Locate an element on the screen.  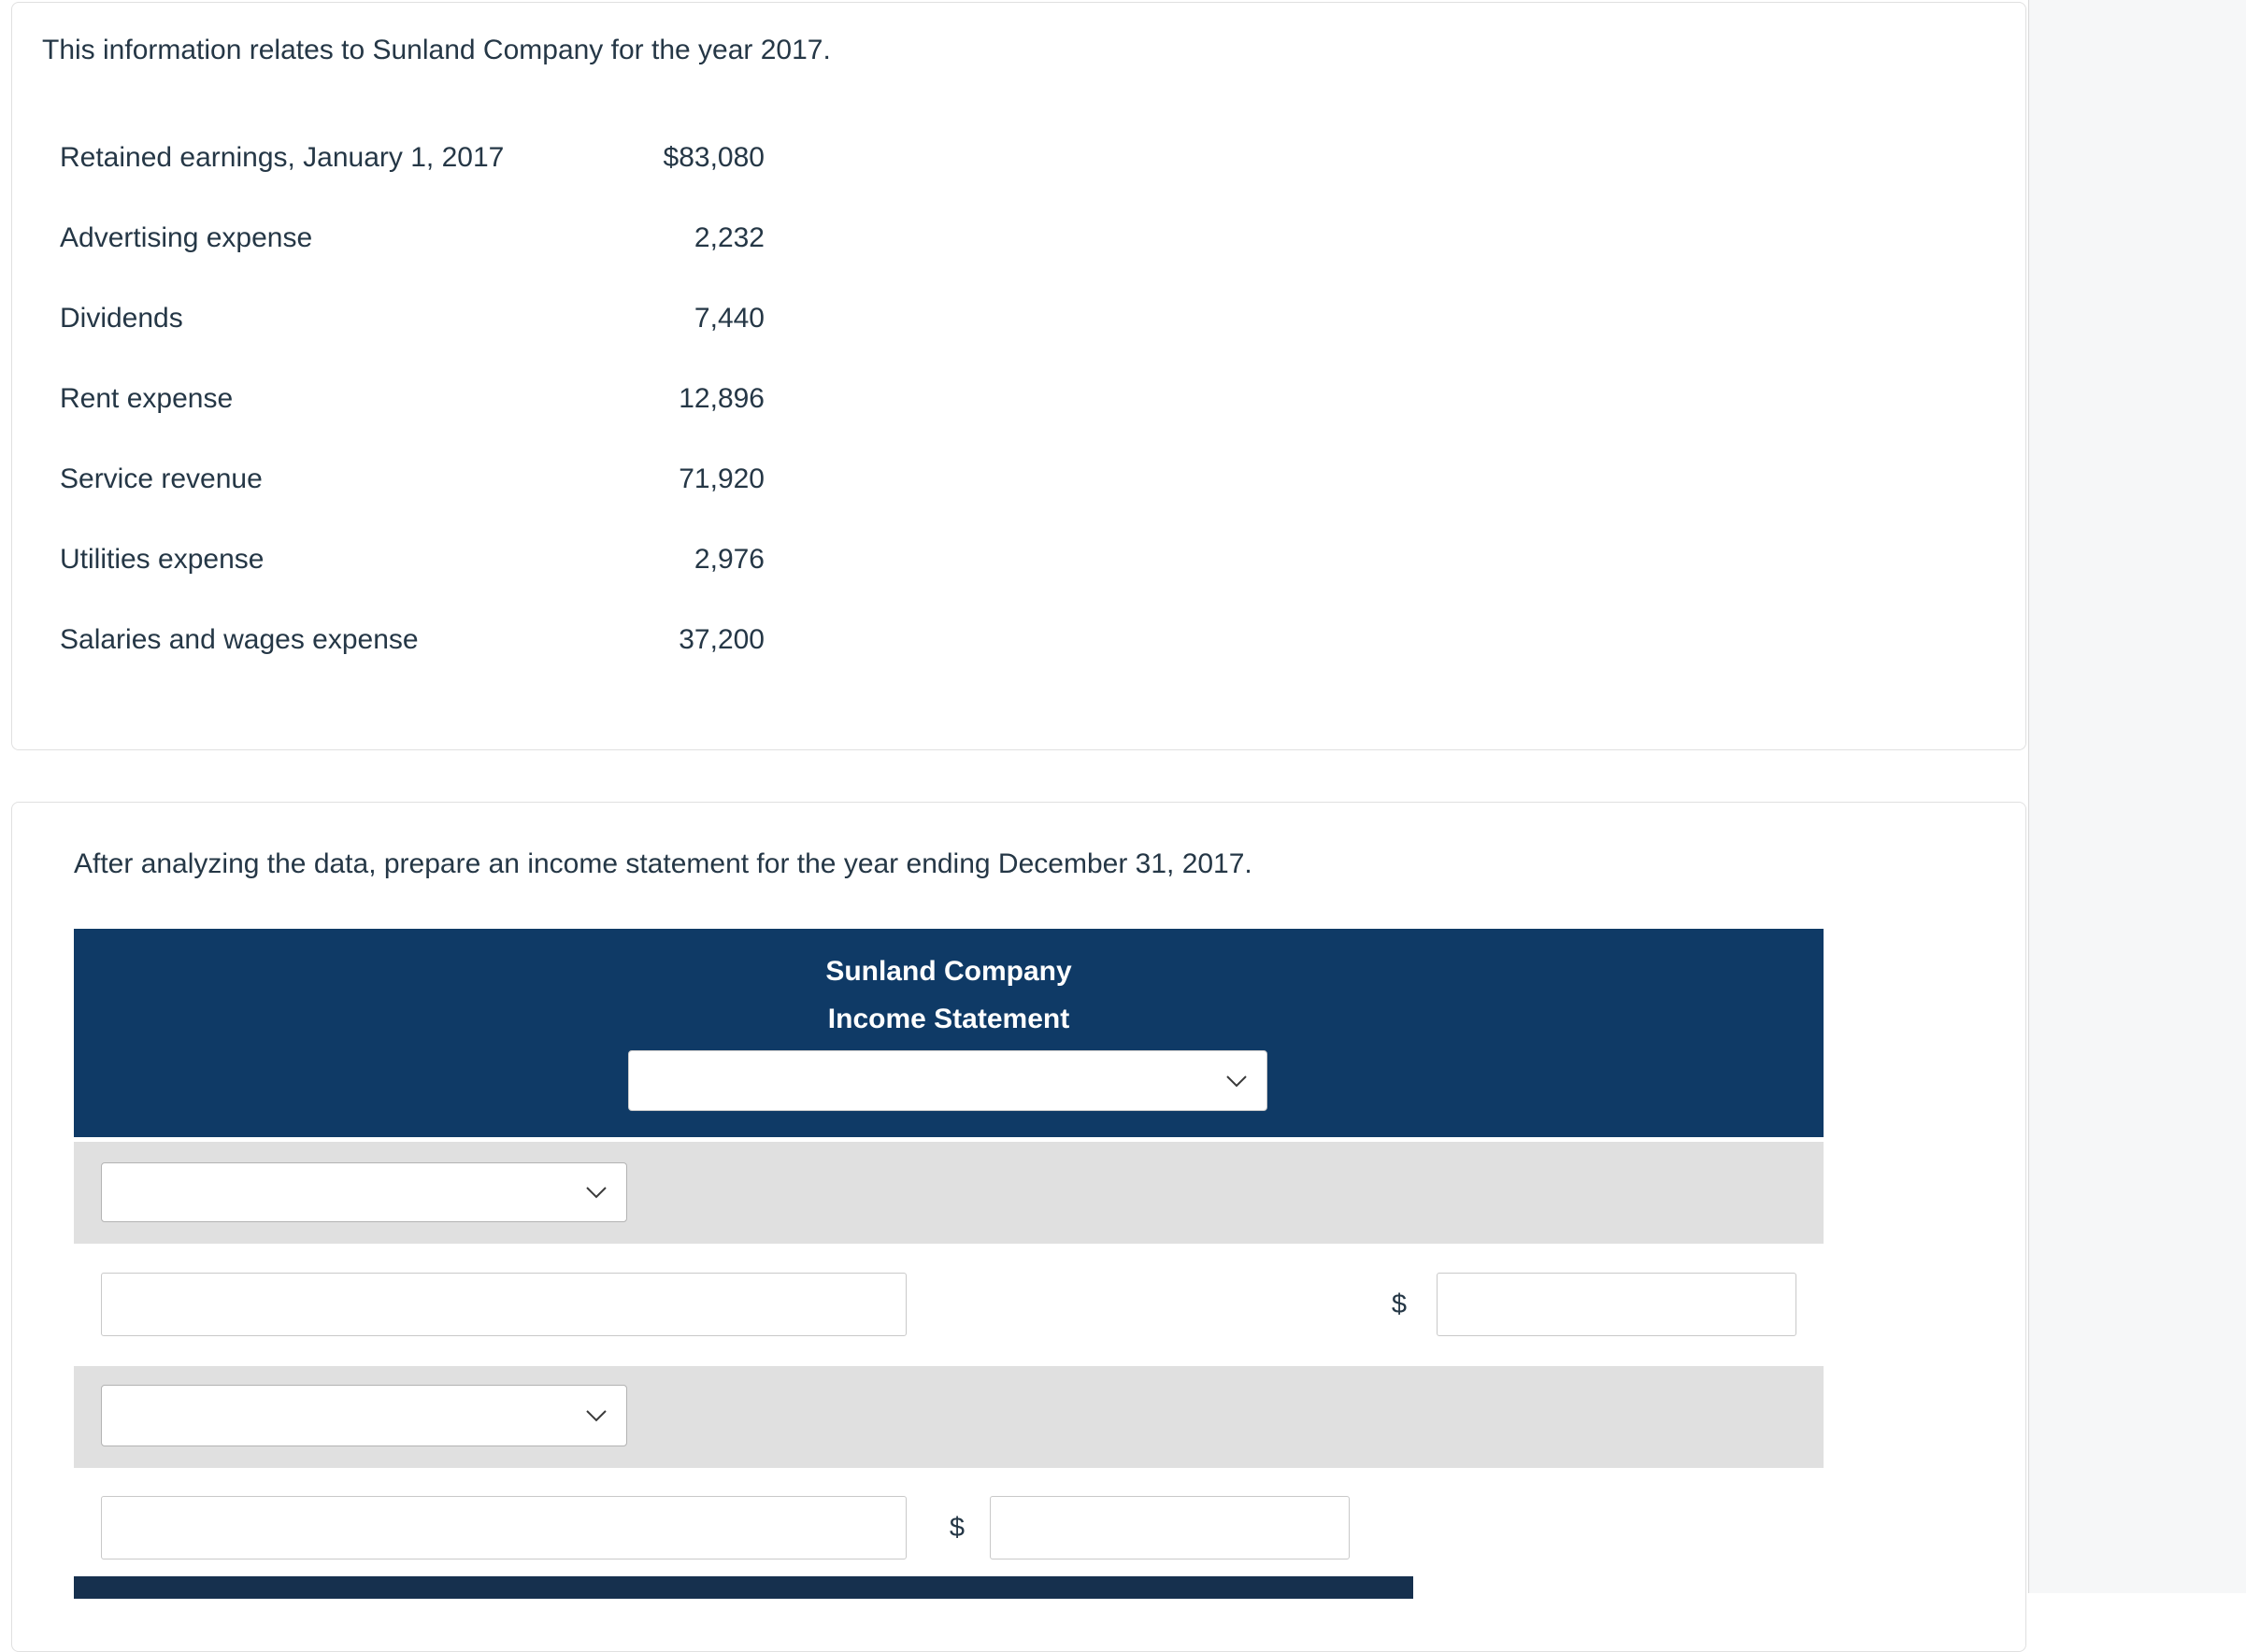
info-row-label: Retained earnings, January 1, 2017 is located at coordinates (282, 158).